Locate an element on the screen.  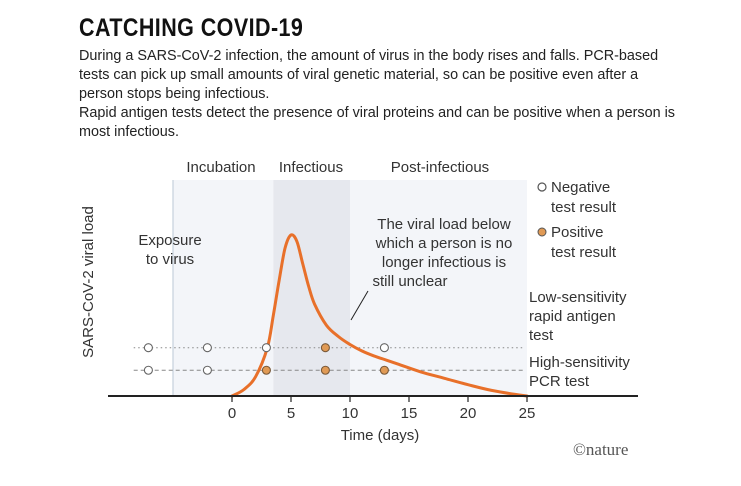
viral-load-curve is located at coordinates (379, 315).